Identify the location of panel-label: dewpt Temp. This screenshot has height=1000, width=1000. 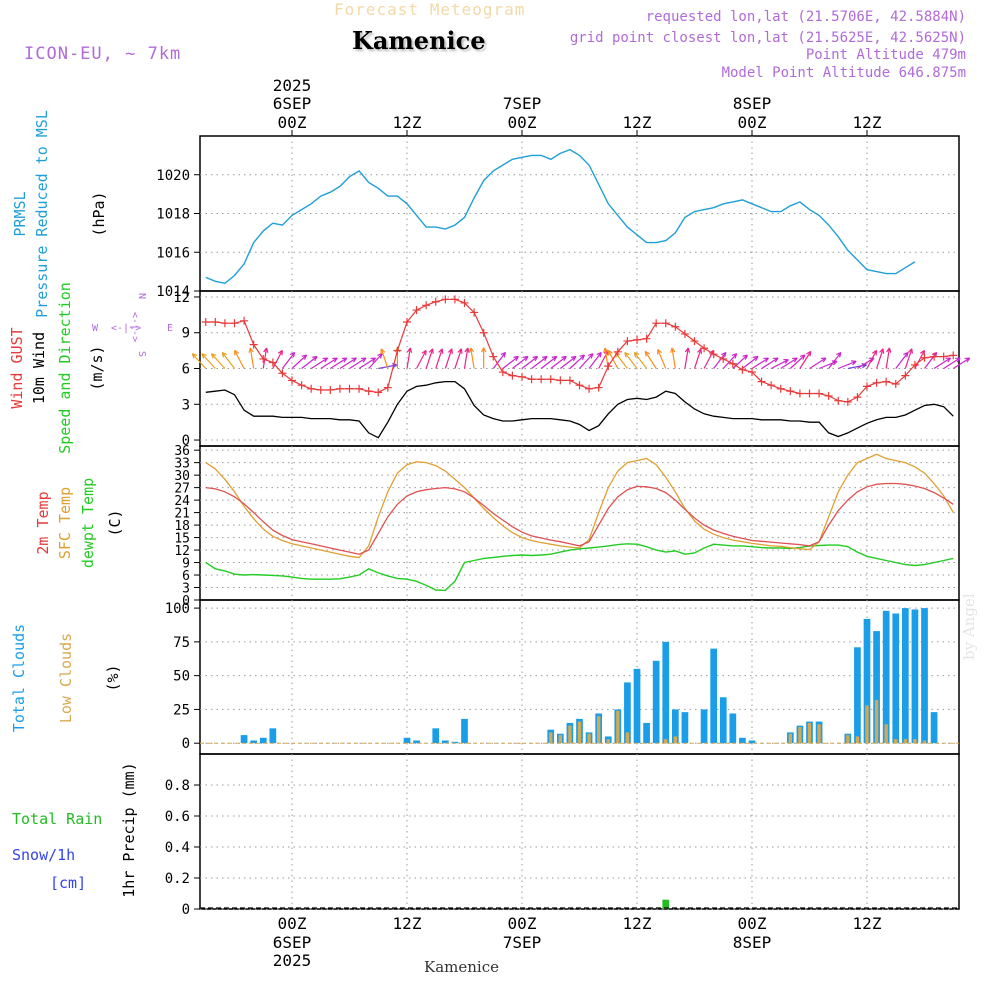
(88, 523).